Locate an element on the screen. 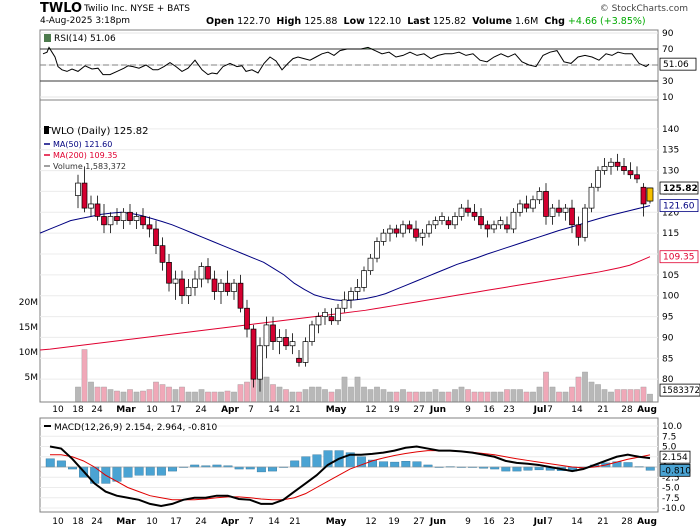 This screenshot has height=530, width=700. macd-title: MACD(12,26,9) 2.154, 2.964, -0.810 is located at coordinates (135, 428).